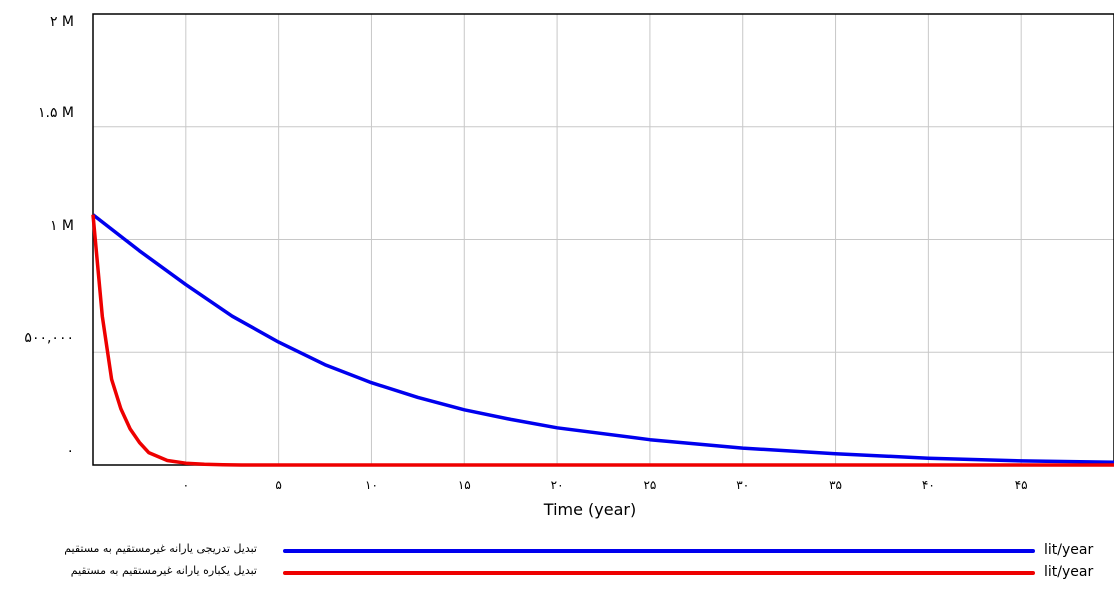  Describe the element at coordinates (70, 451) in the screenshot. I see `y-tick-label: ۰` at that location.